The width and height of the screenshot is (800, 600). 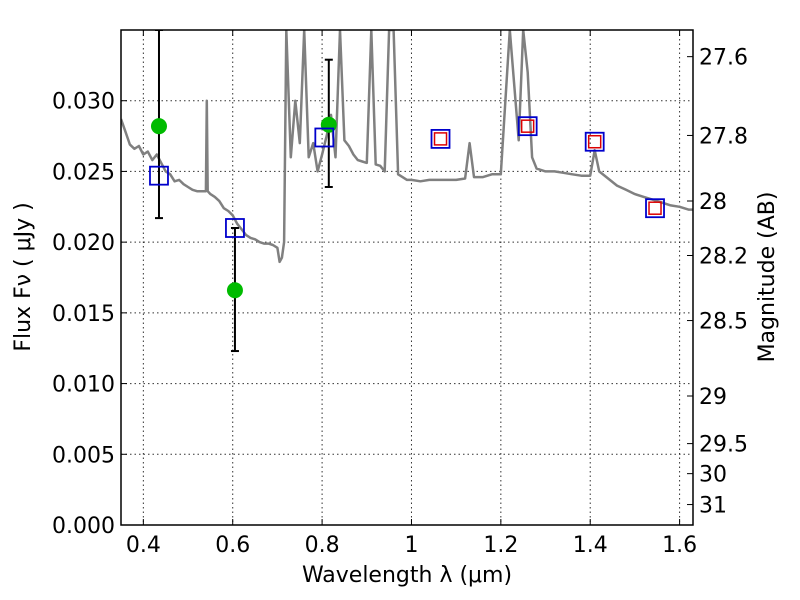 What do you see at coordinates (407, 575) in the screenshot?
I see `x-axis-label: Wavelength λ (μm)` at bounding box center [407, 575].